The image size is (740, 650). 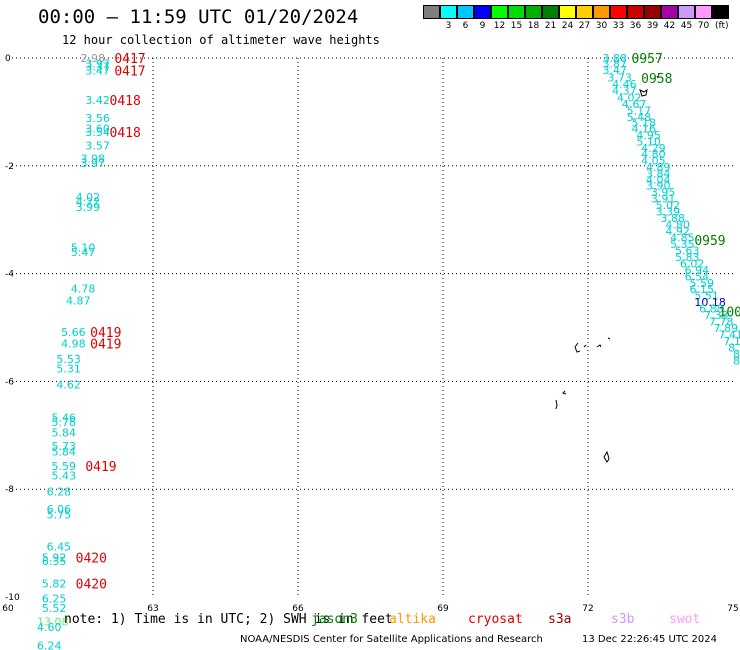 I want to click on wave-height-label: 4.62, so click(x=68, y=385).